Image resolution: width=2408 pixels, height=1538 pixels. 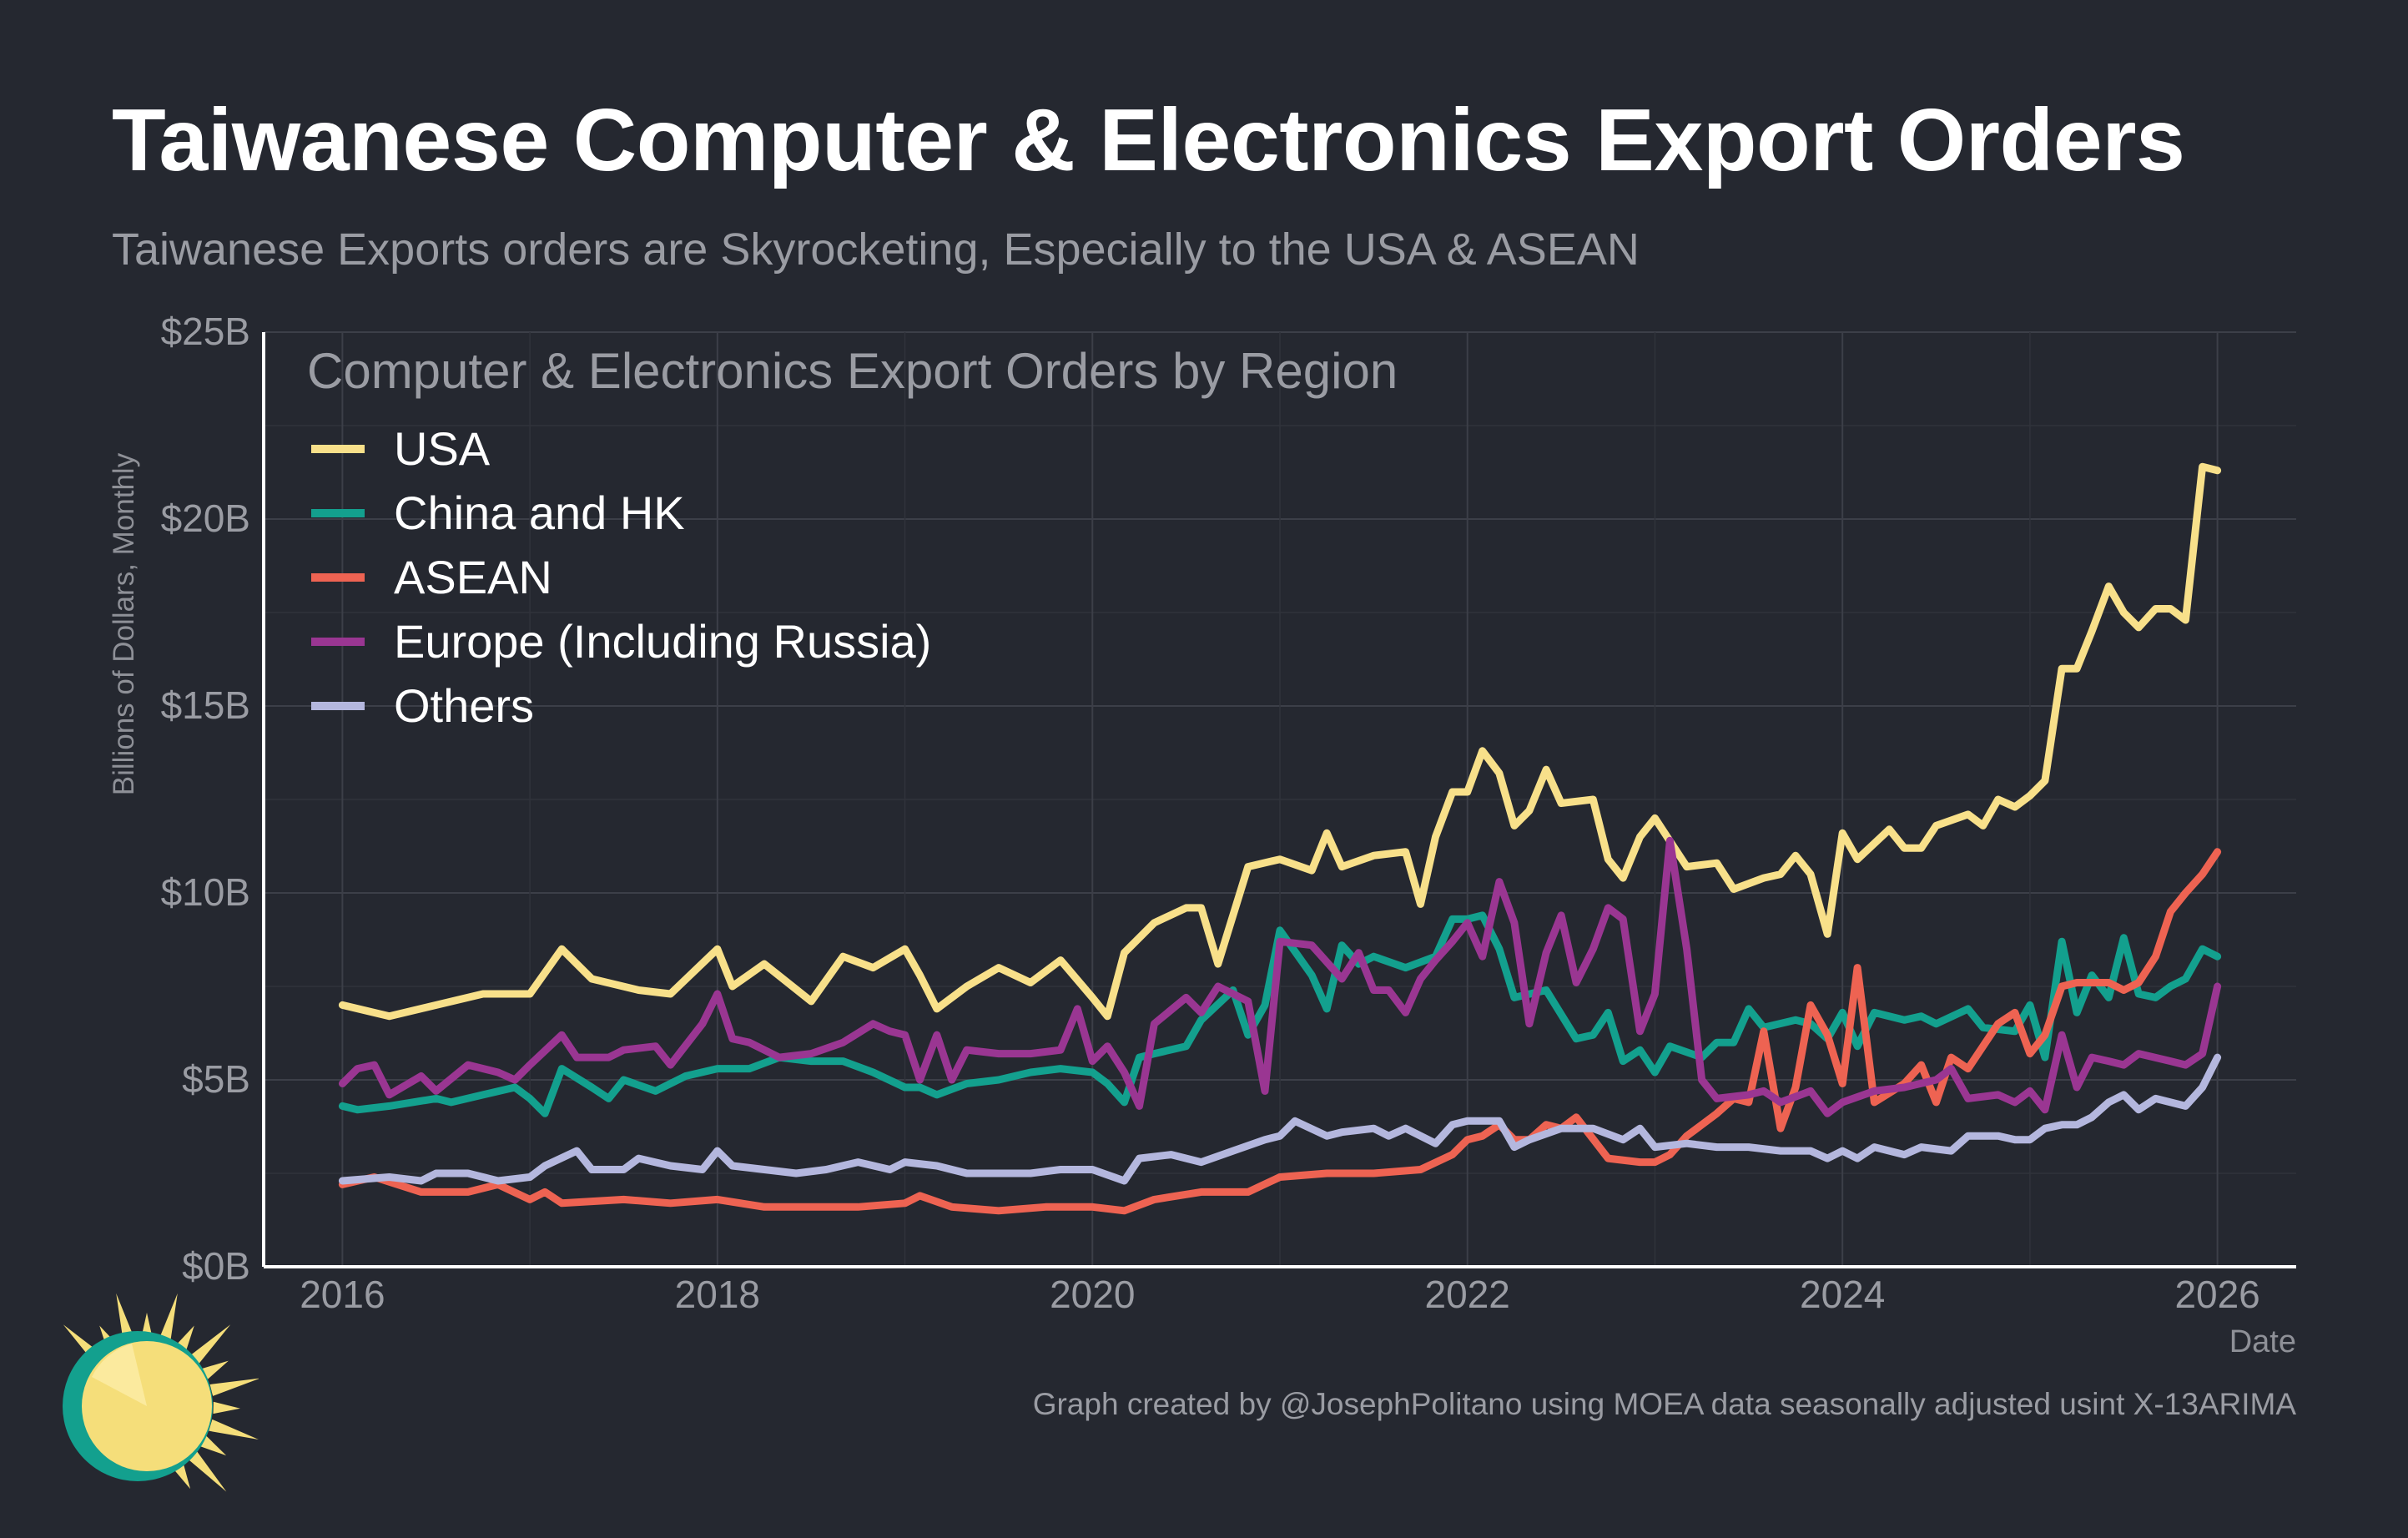 I want to click on x-tick-label: 2022, so click(x=1467, y=1294).